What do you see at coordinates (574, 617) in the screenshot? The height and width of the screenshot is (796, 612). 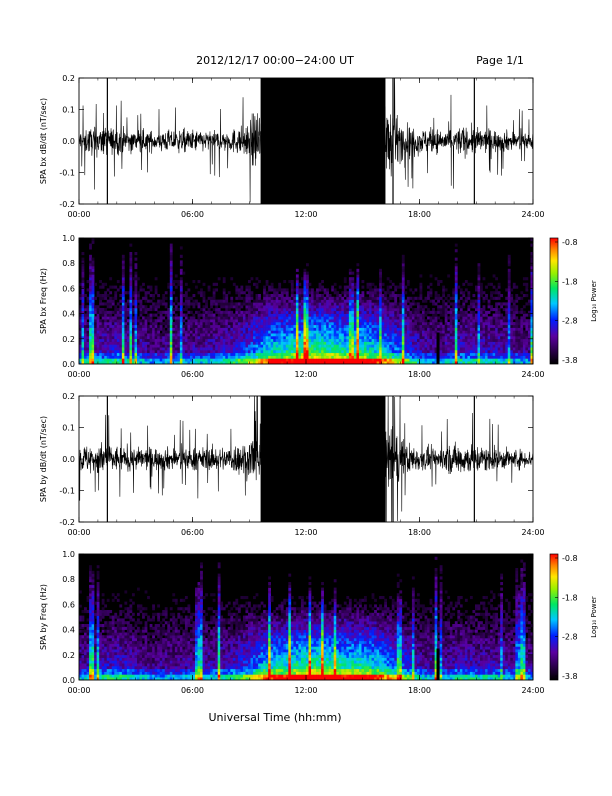 I see `colorbar-bottom: -0.8 -1.8 -2.8 -3.8 Log₁₀ Power` at bounding box center [574, 617].